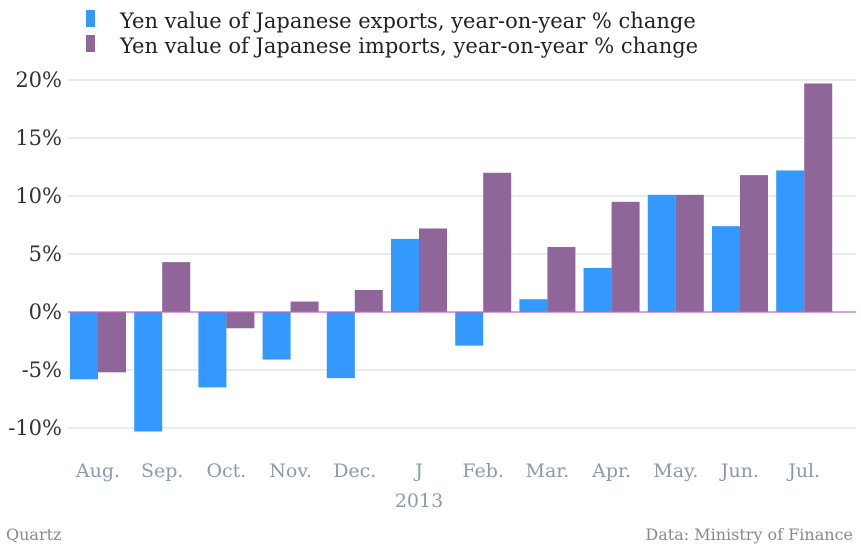  Describe the element at coordinates (35, 428) in the screenshot. I see `y-tick-label: -10%` at that location.